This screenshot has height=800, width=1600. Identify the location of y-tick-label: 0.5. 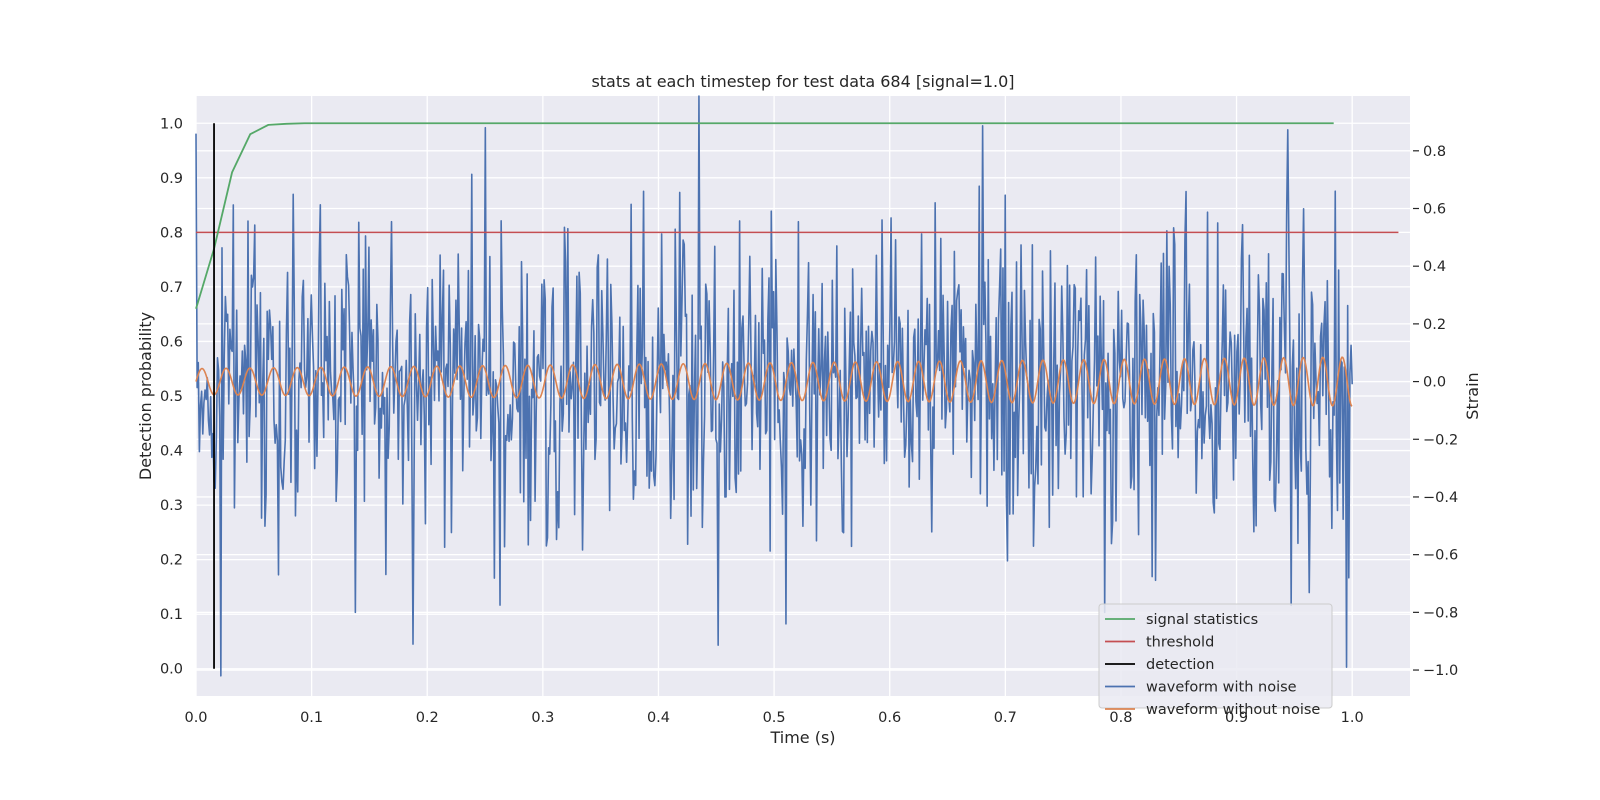
(171, 397).